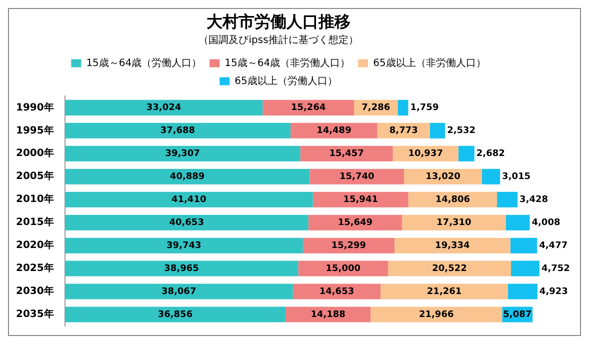  I want to click on data-label: 10,937, so click(425, 153).